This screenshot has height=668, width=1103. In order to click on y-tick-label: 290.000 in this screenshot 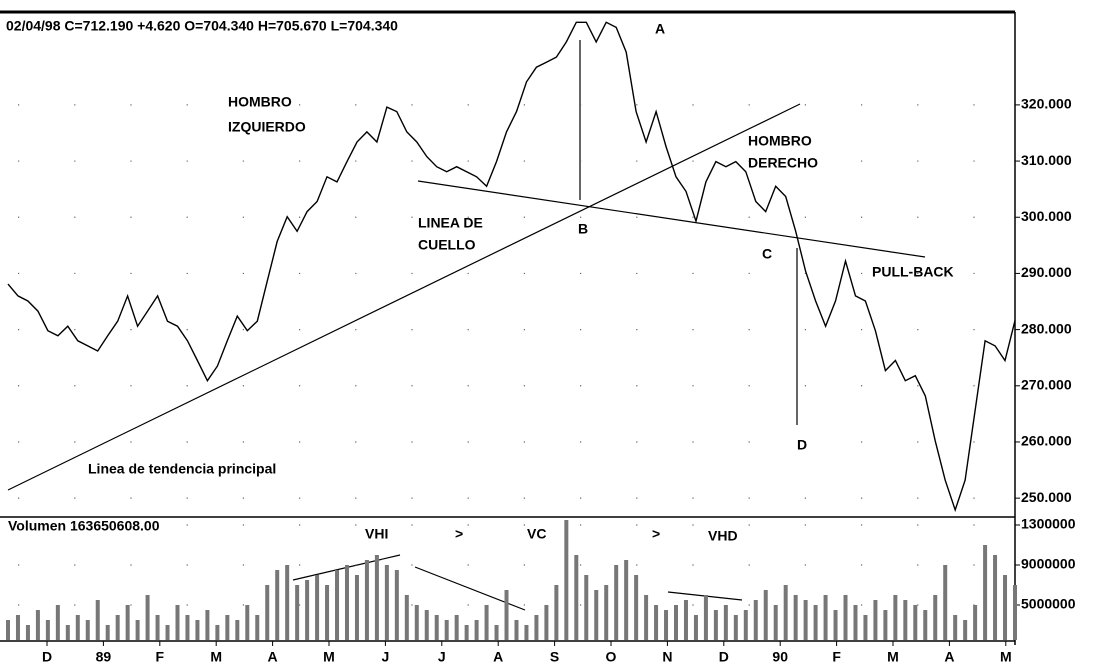, I will do `click(1046, 272)`.